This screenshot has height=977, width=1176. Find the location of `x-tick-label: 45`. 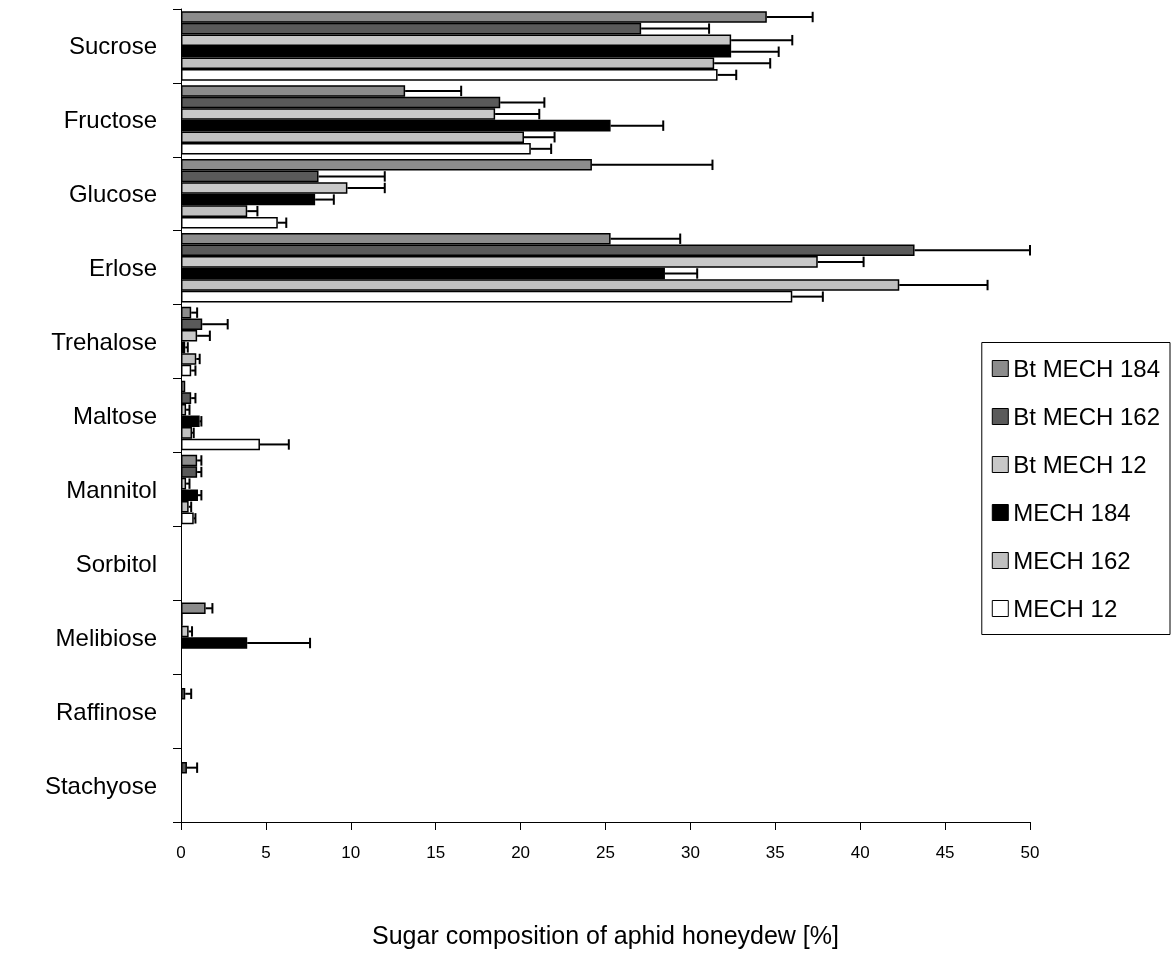

x-tick-label: 45 is located at coordinates (945, 852).